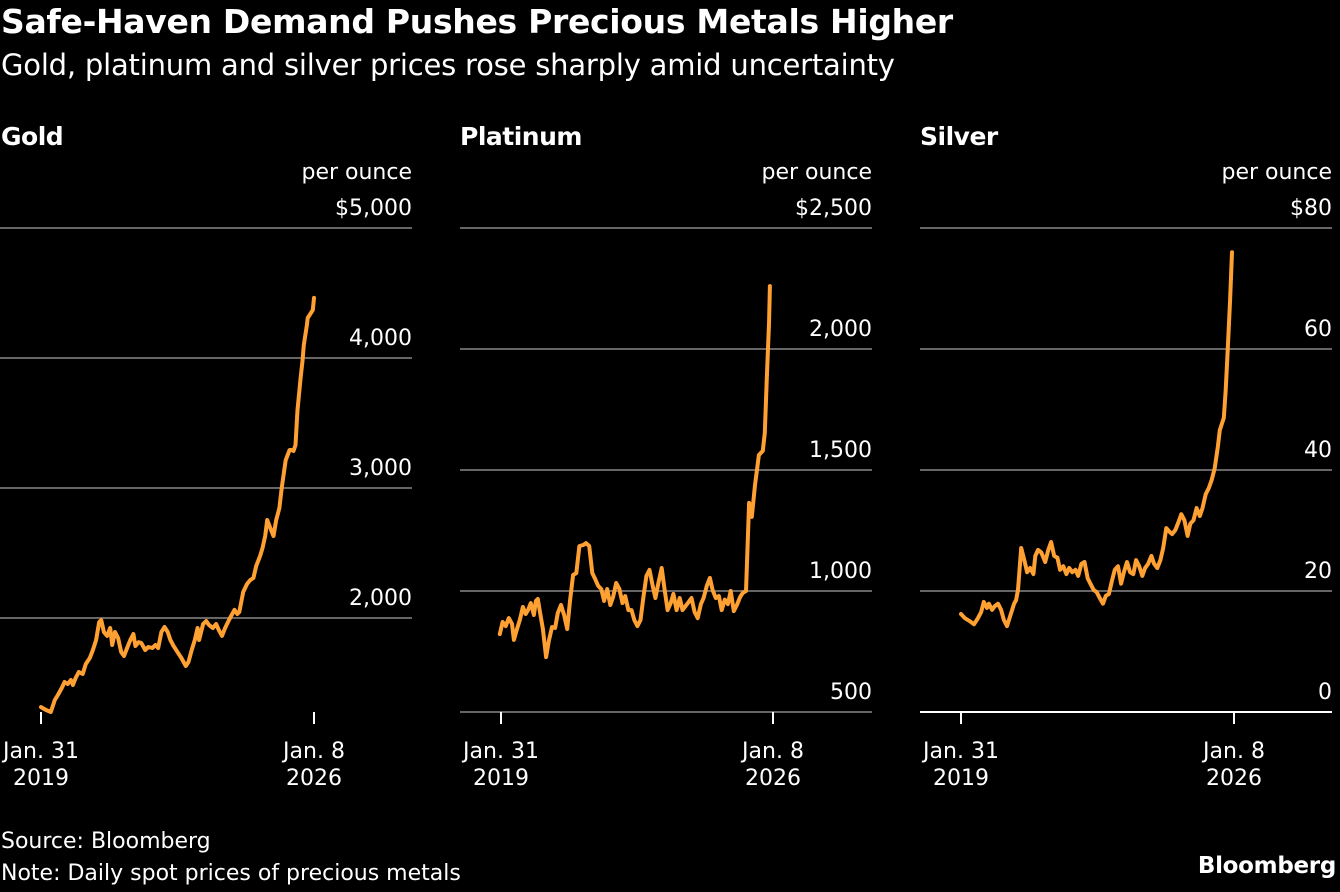  I want to click on silver-x-tick-label: Jan. 8, so click(1233, 751).